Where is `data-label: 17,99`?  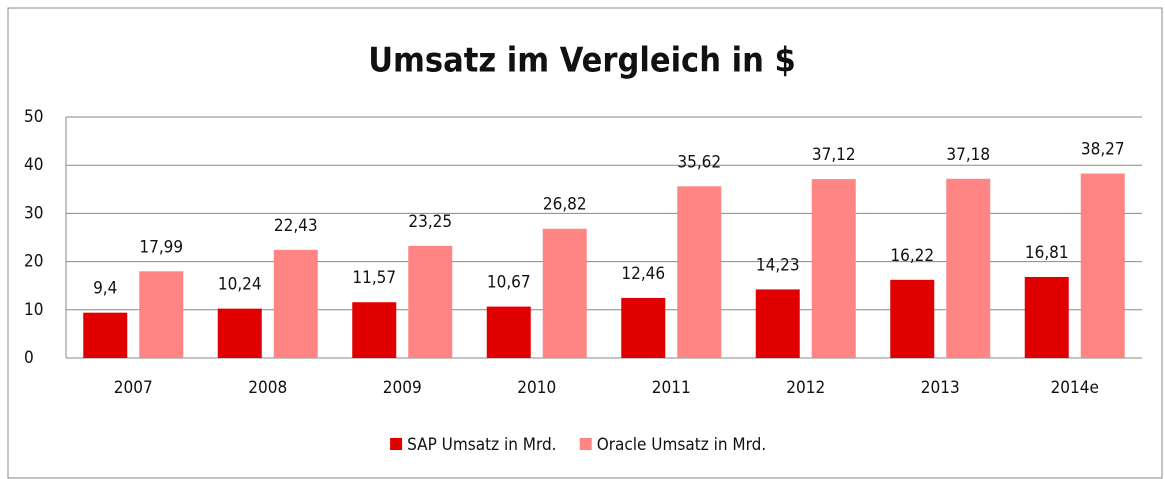 data-label: 17,99 is located at coordinates (161, 247).